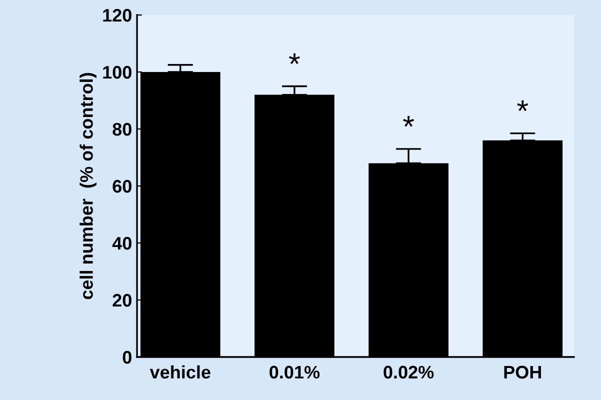 Image resolution: width=601 pixels, height=400 pixels. Describe the element at coordinates (122, 300) in the screenshot. I see `y-tick-label: 20` at that location.